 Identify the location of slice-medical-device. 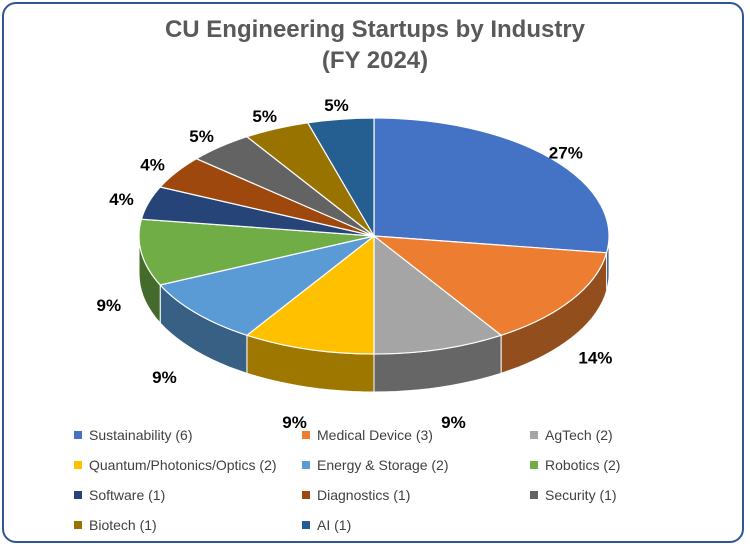
(490, 285).